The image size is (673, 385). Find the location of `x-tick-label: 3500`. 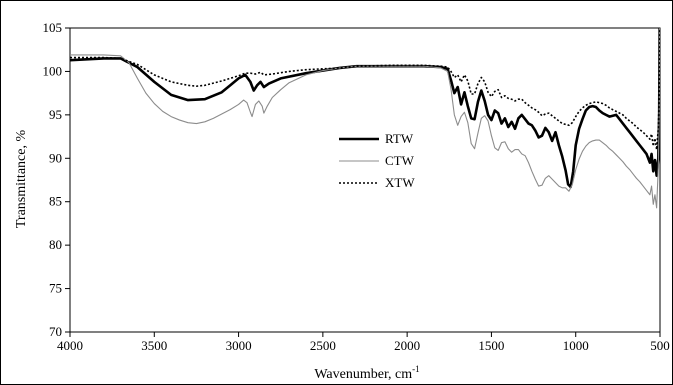

x-tick-label: 3500 is located at coordinates (154, 345).